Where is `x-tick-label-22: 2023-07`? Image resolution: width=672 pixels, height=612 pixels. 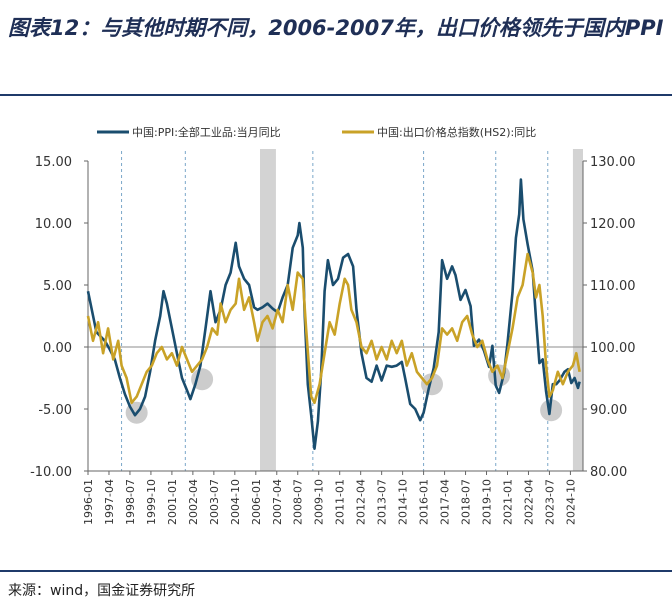
x-tick-label-22: 2023-07 is located at coordinates (549, 502).